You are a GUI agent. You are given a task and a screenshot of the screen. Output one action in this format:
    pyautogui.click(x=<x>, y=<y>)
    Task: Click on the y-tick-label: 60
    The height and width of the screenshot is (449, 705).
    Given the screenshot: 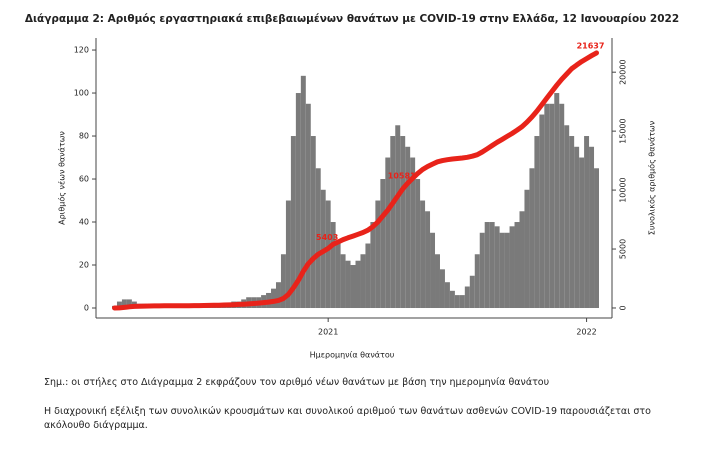 What is the action you would take?
    pyautogui.click(x=84, y=179)
    